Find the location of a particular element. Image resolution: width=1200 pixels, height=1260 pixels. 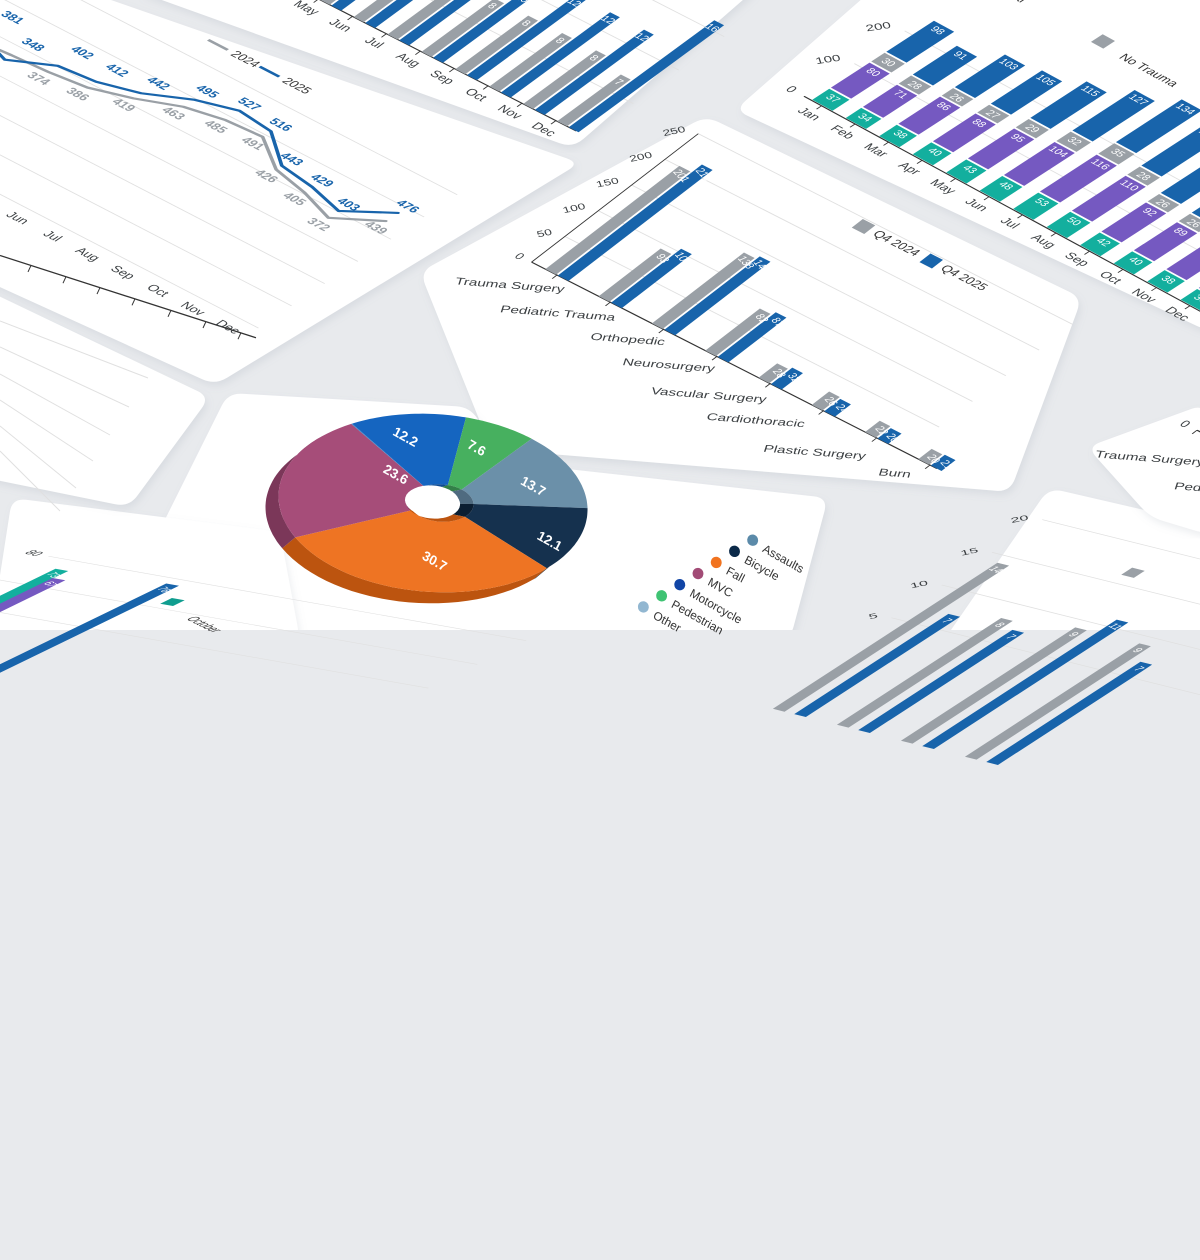

svg-text: 36 is located at coordinates (1195, 299).